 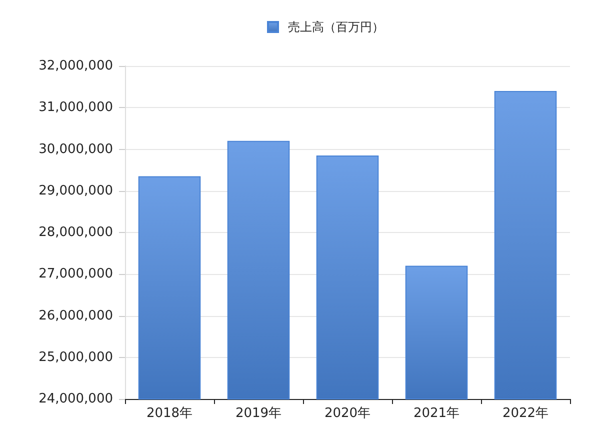 What do you see at coordinates (75, 149) in the screenshot?
I see `y-tick-label: 30,000,000` at bounding box center [75, 149].